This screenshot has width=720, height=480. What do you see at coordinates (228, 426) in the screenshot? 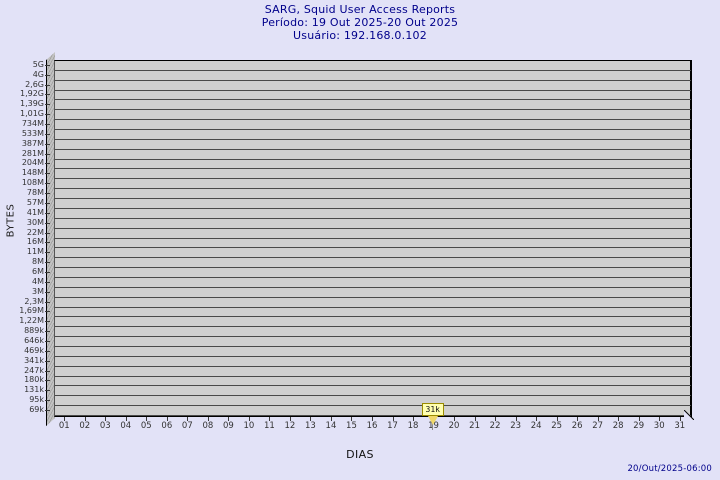
I see `x-axis-tick-label: 09` at bounding box center [228, 426].